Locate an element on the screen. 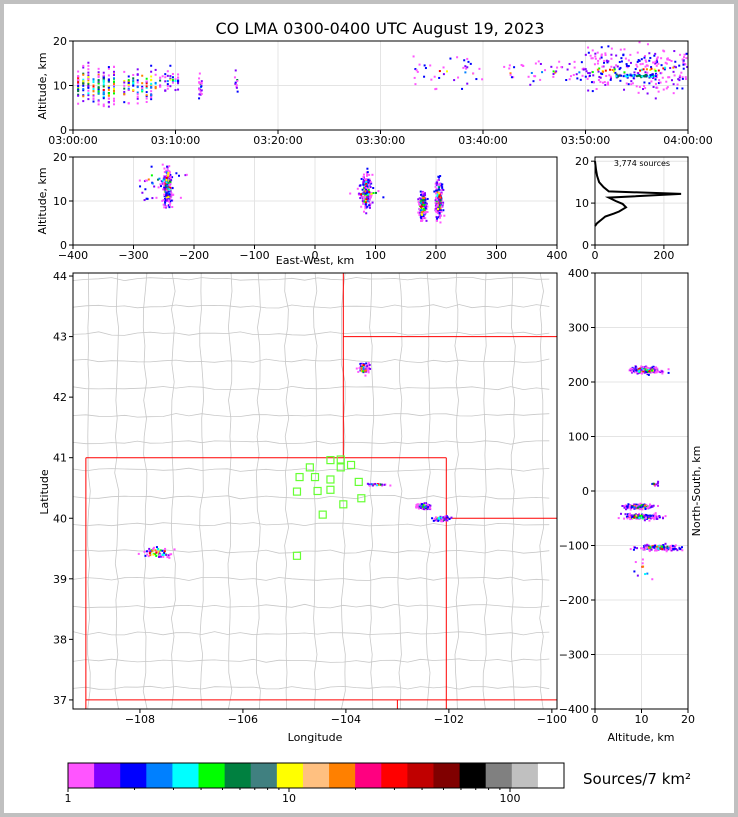  ns-xtick-label: 20 is located at coordinates (688, 719).